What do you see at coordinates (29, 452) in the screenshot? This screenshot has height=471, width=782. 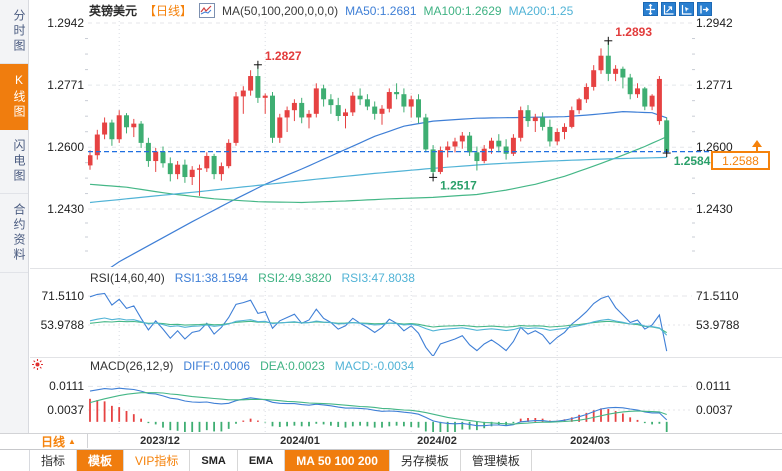 I see `sidebar-border` at bounding box center [29, 452].